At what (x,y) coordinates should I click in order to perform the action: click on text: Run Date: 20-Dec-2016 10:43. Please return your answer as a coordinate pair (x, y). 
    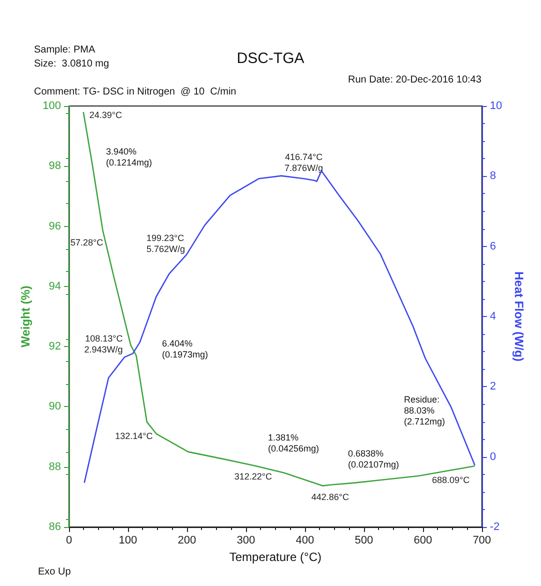
    Looking at the image, I should click on (415, 80).